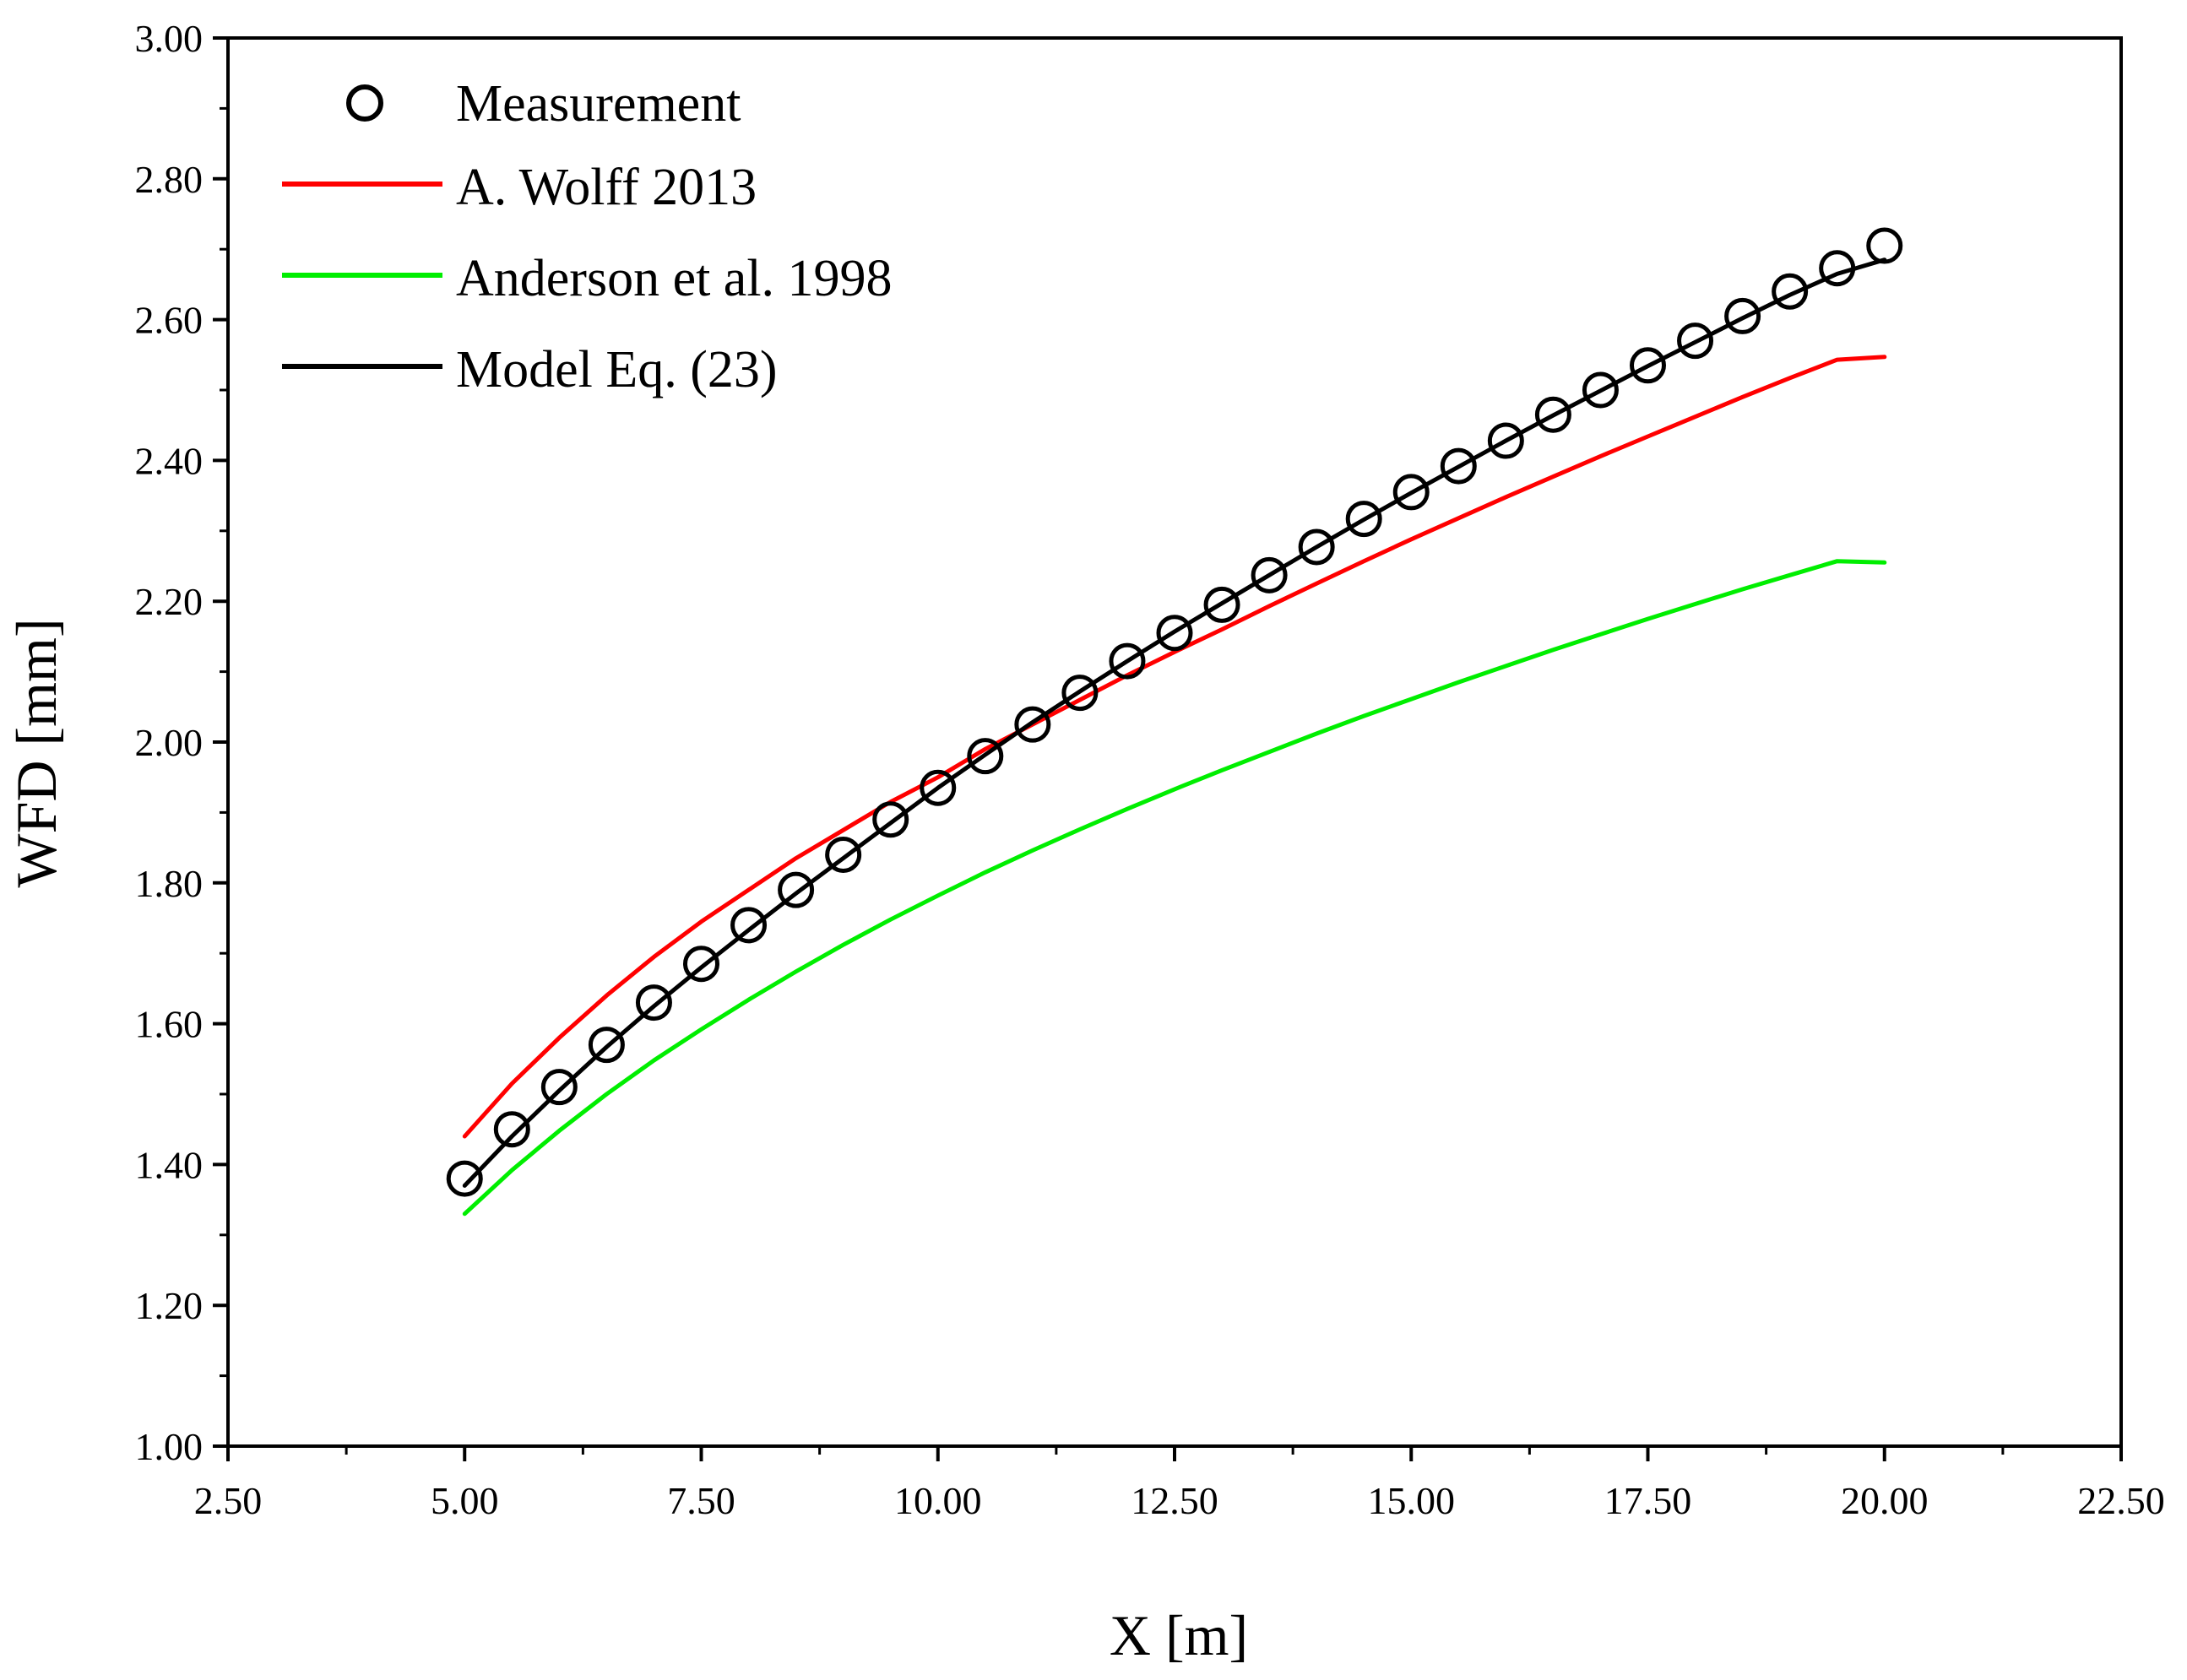 This screenshot has width=2187, height=1680. I want to click on y-tick-label: 1.40, so click(169, 1164).